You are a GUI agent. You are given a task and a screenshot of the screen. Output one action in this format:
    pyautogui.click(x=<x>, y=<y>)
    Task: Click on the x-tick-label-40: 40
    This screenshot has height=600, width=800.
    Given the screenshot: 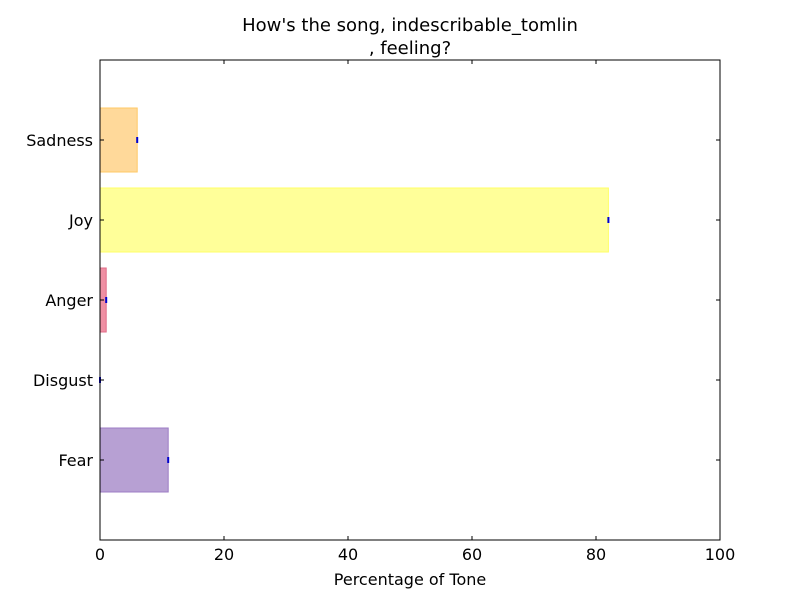 What is the action you would take?
    pyautogui.click(x=348, y=554)
    